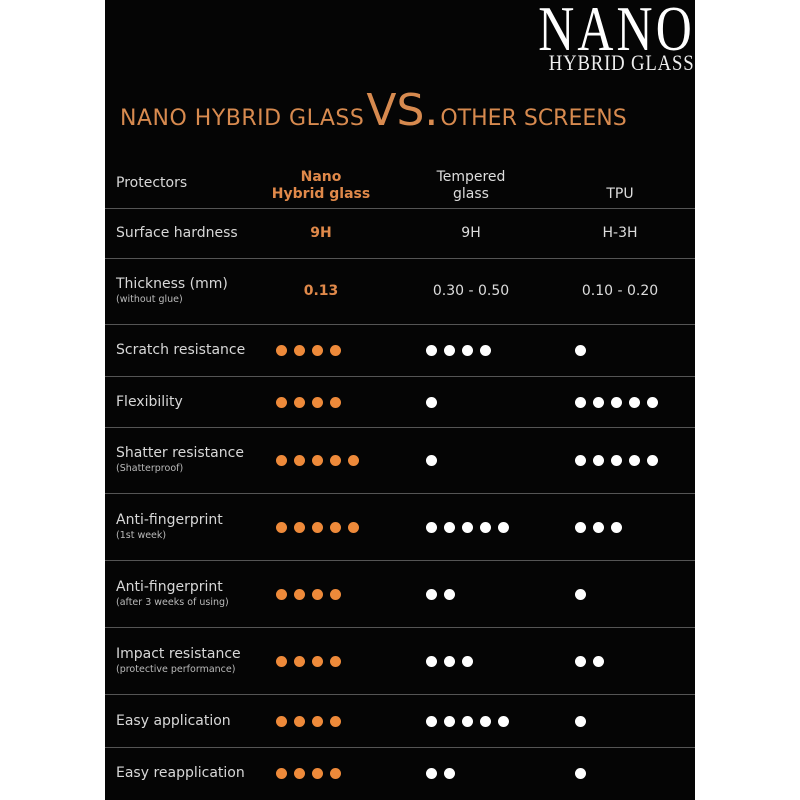 Image resolution: width=800 pixels, height=800 pixels. Describe the element at coordinates (620, 232) in the screenshot. I see `cell-value: H-3H` at that location.